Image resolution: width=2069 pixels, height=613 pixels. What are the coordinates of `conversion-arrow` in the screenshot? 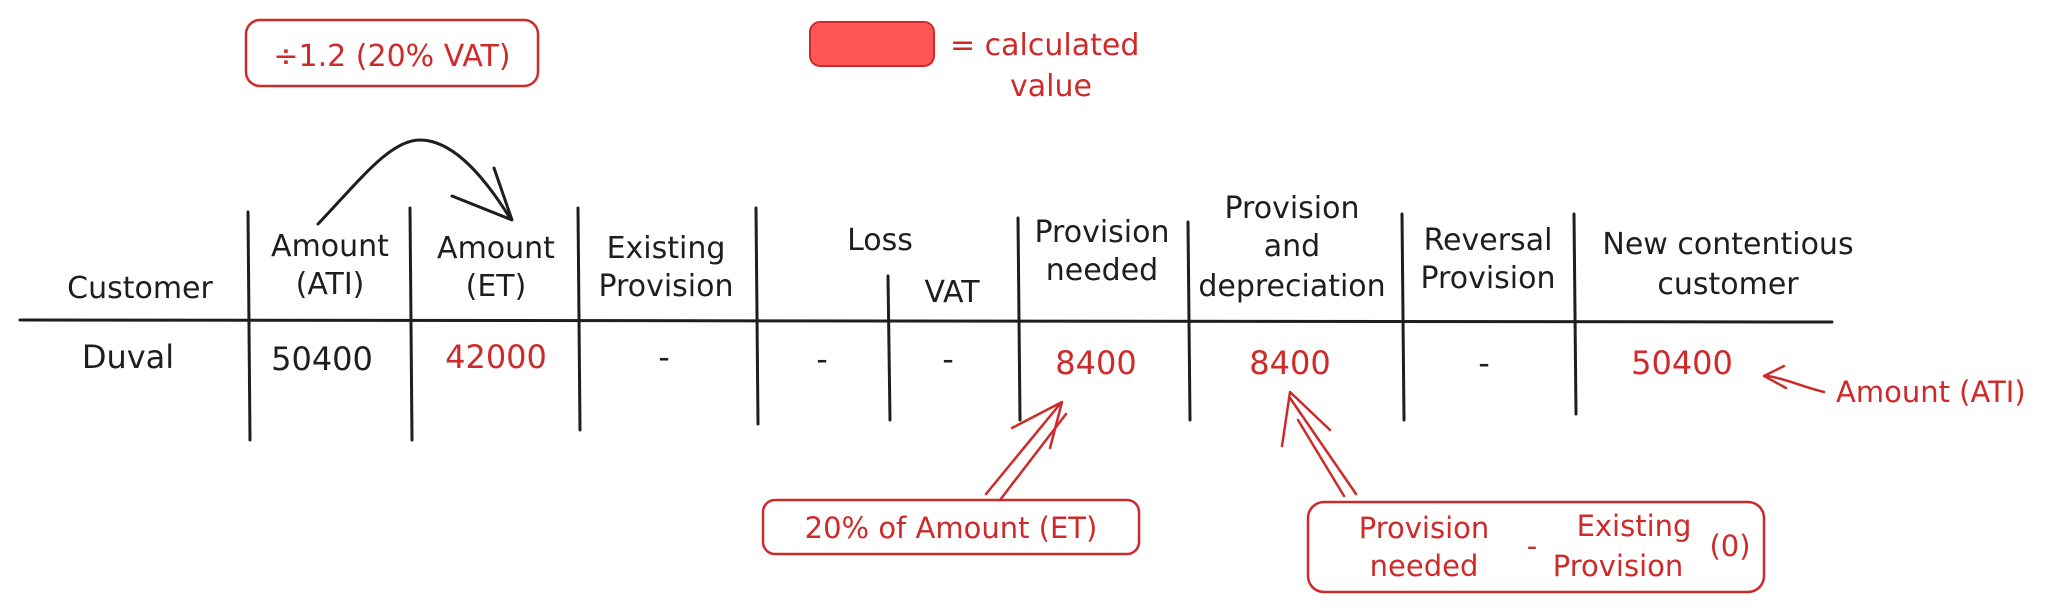 It's located at (415, 182).